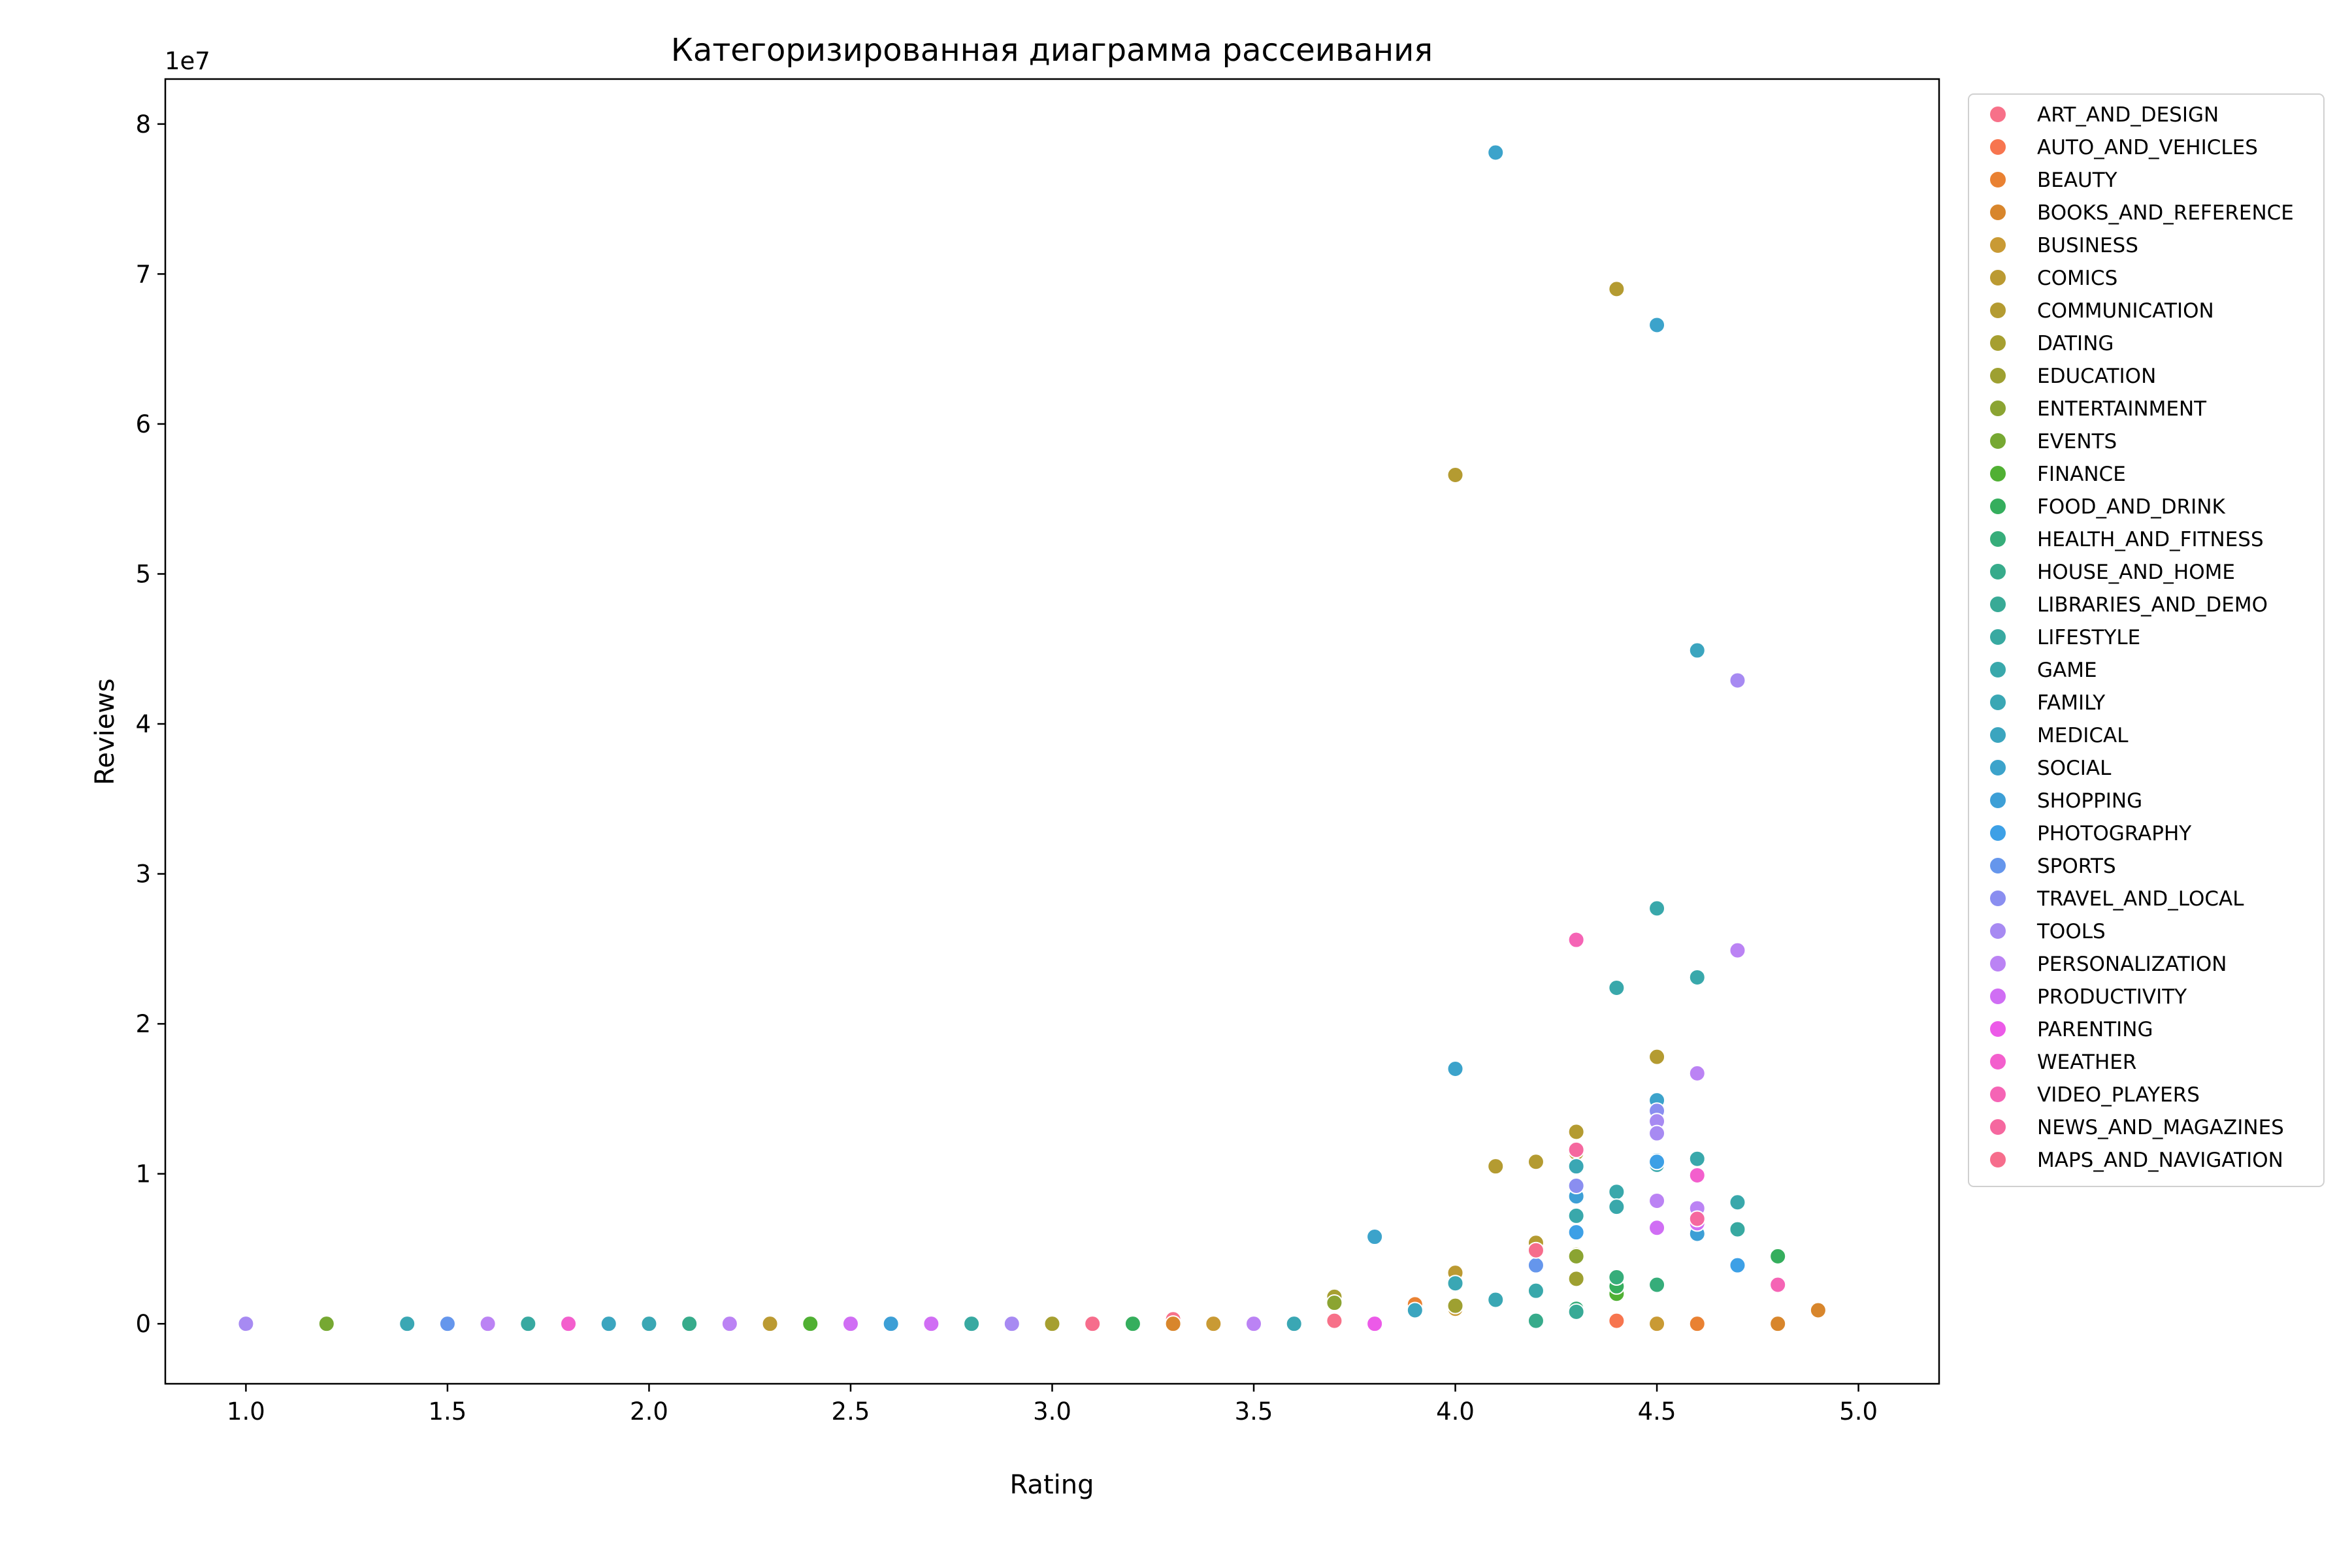  I want to click on x-tick-label: 2.0, so click(649, 1411).